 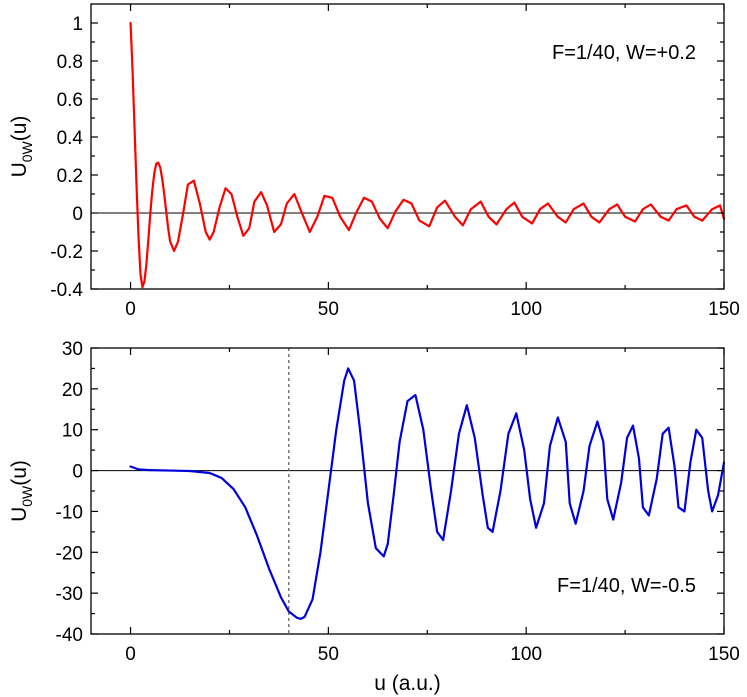 What do you see at coordinates (72, 431) in the screenshot?
I see `y-tick-label: 10` at bounding box center [72, 431].